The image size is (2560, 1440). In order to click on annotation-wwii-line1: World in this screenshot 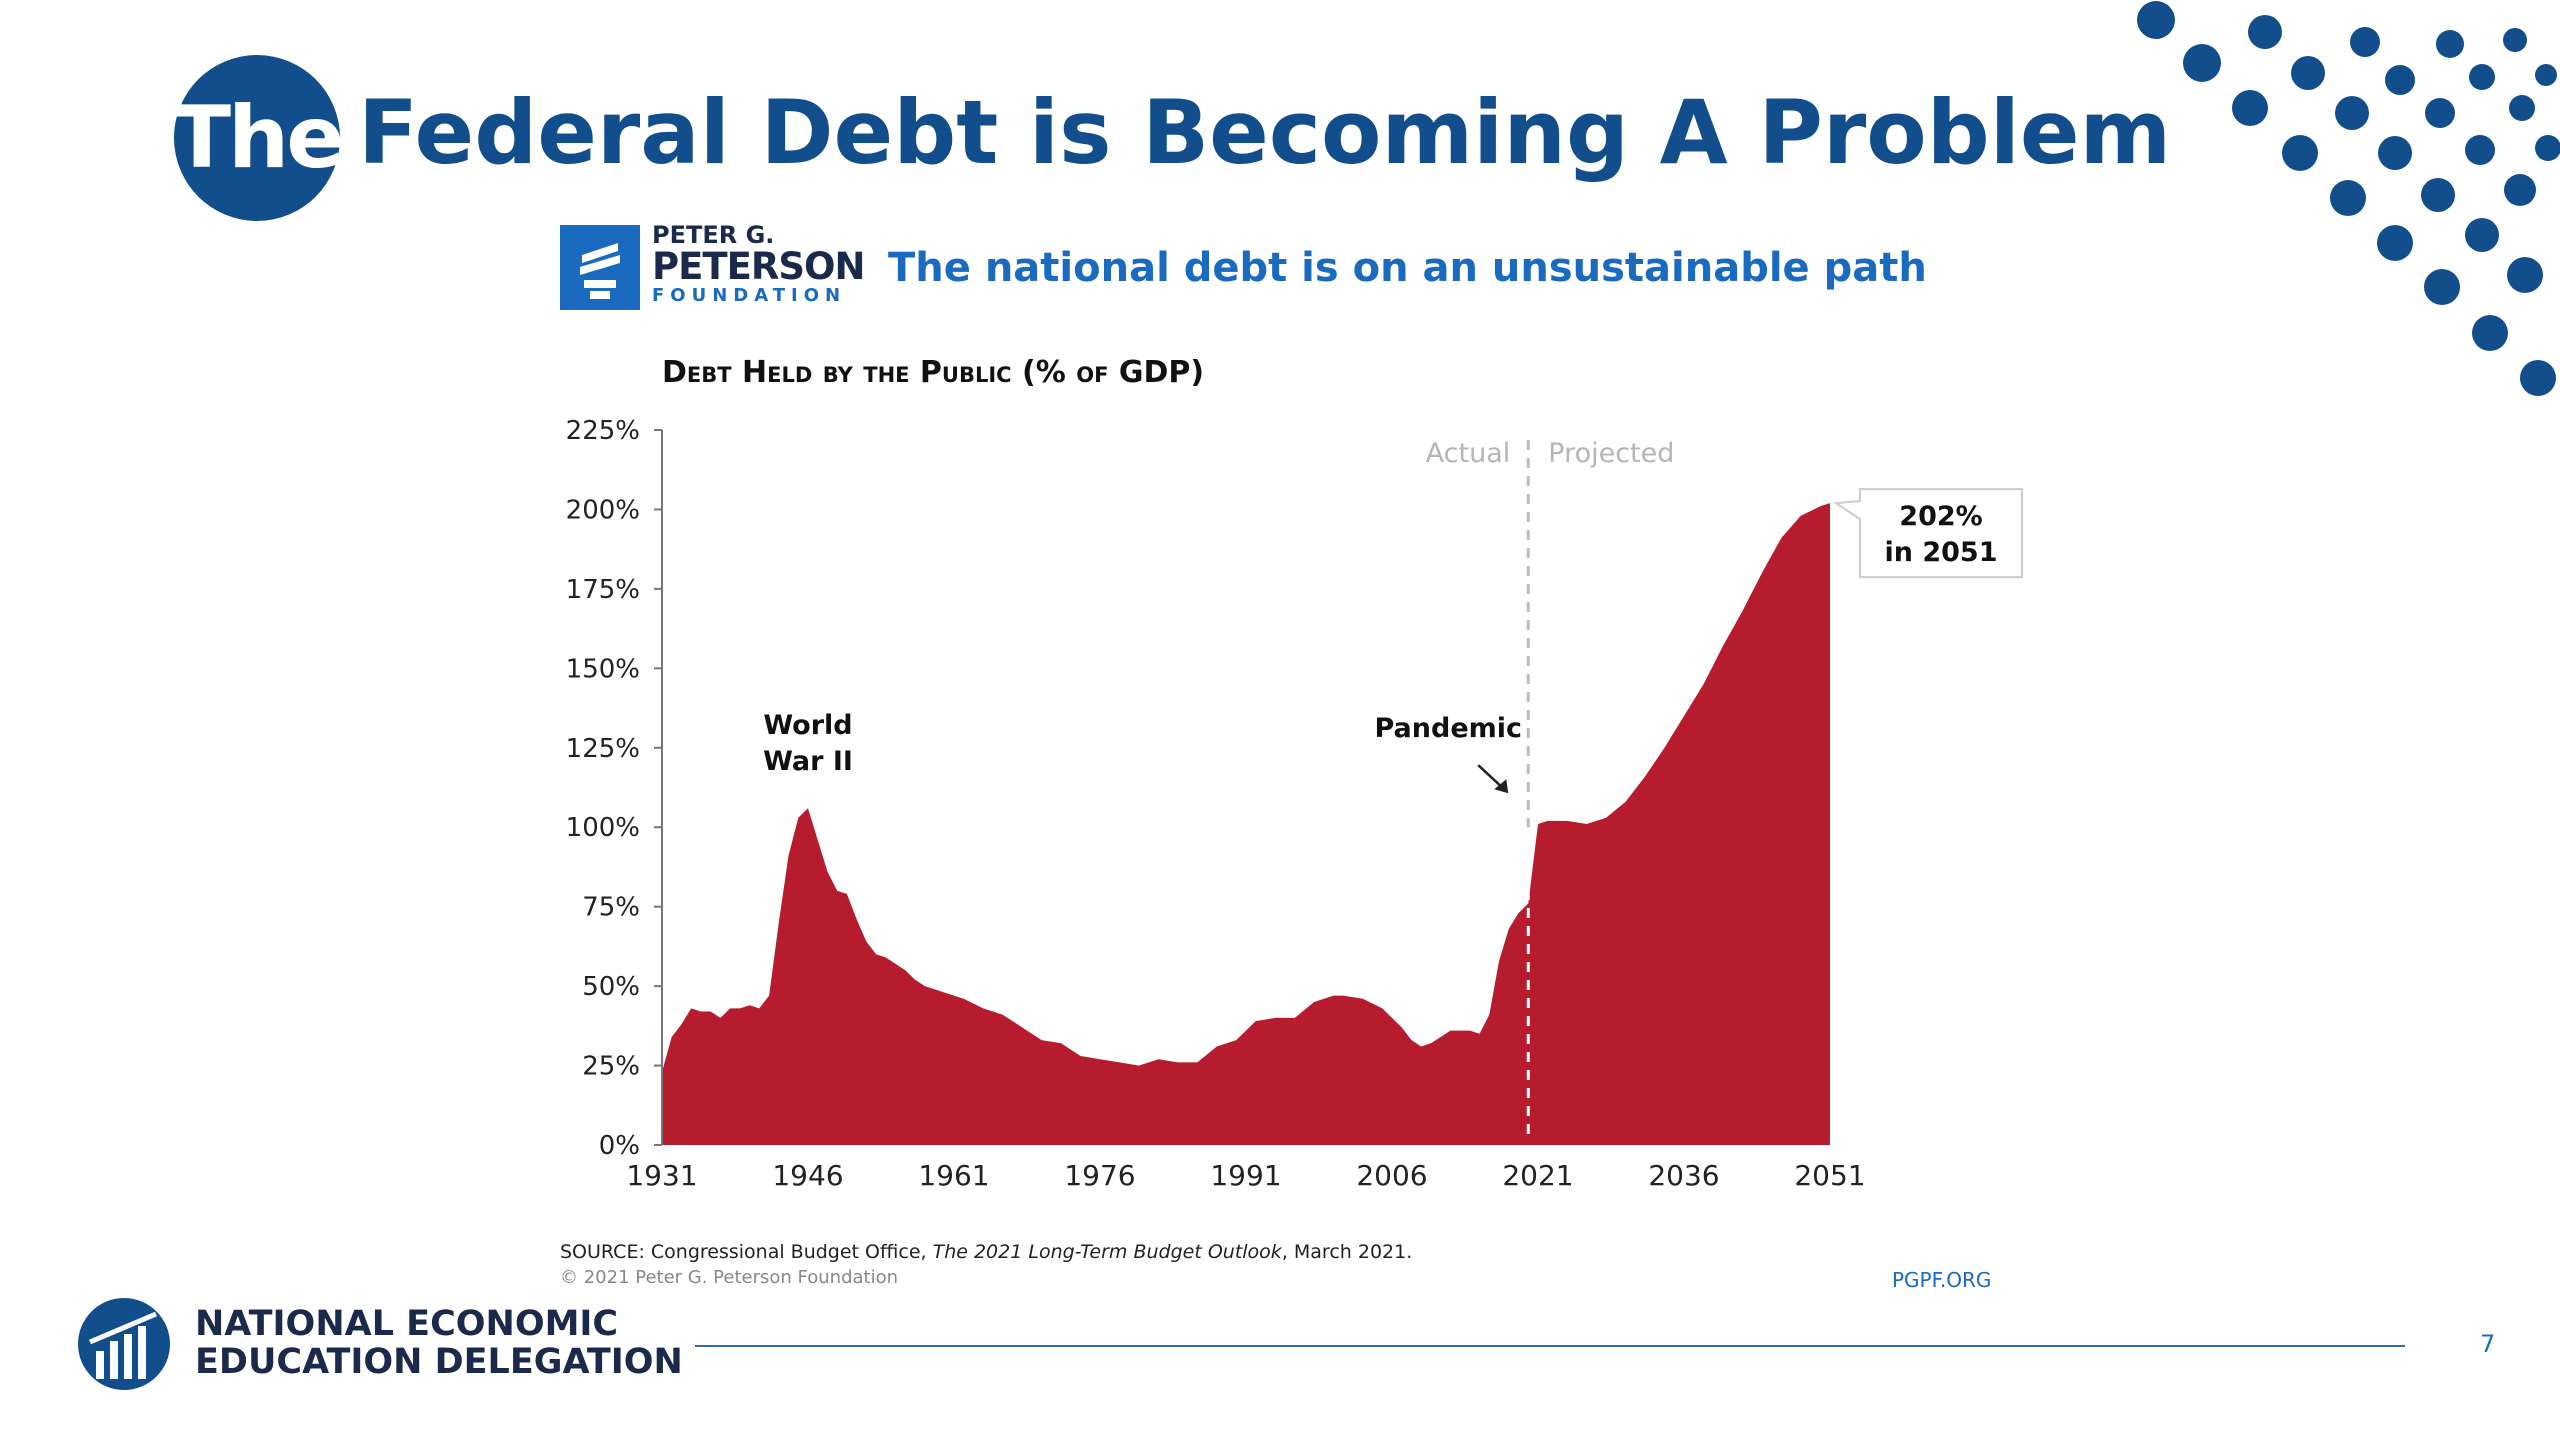, I will do `click(807, 725)`.